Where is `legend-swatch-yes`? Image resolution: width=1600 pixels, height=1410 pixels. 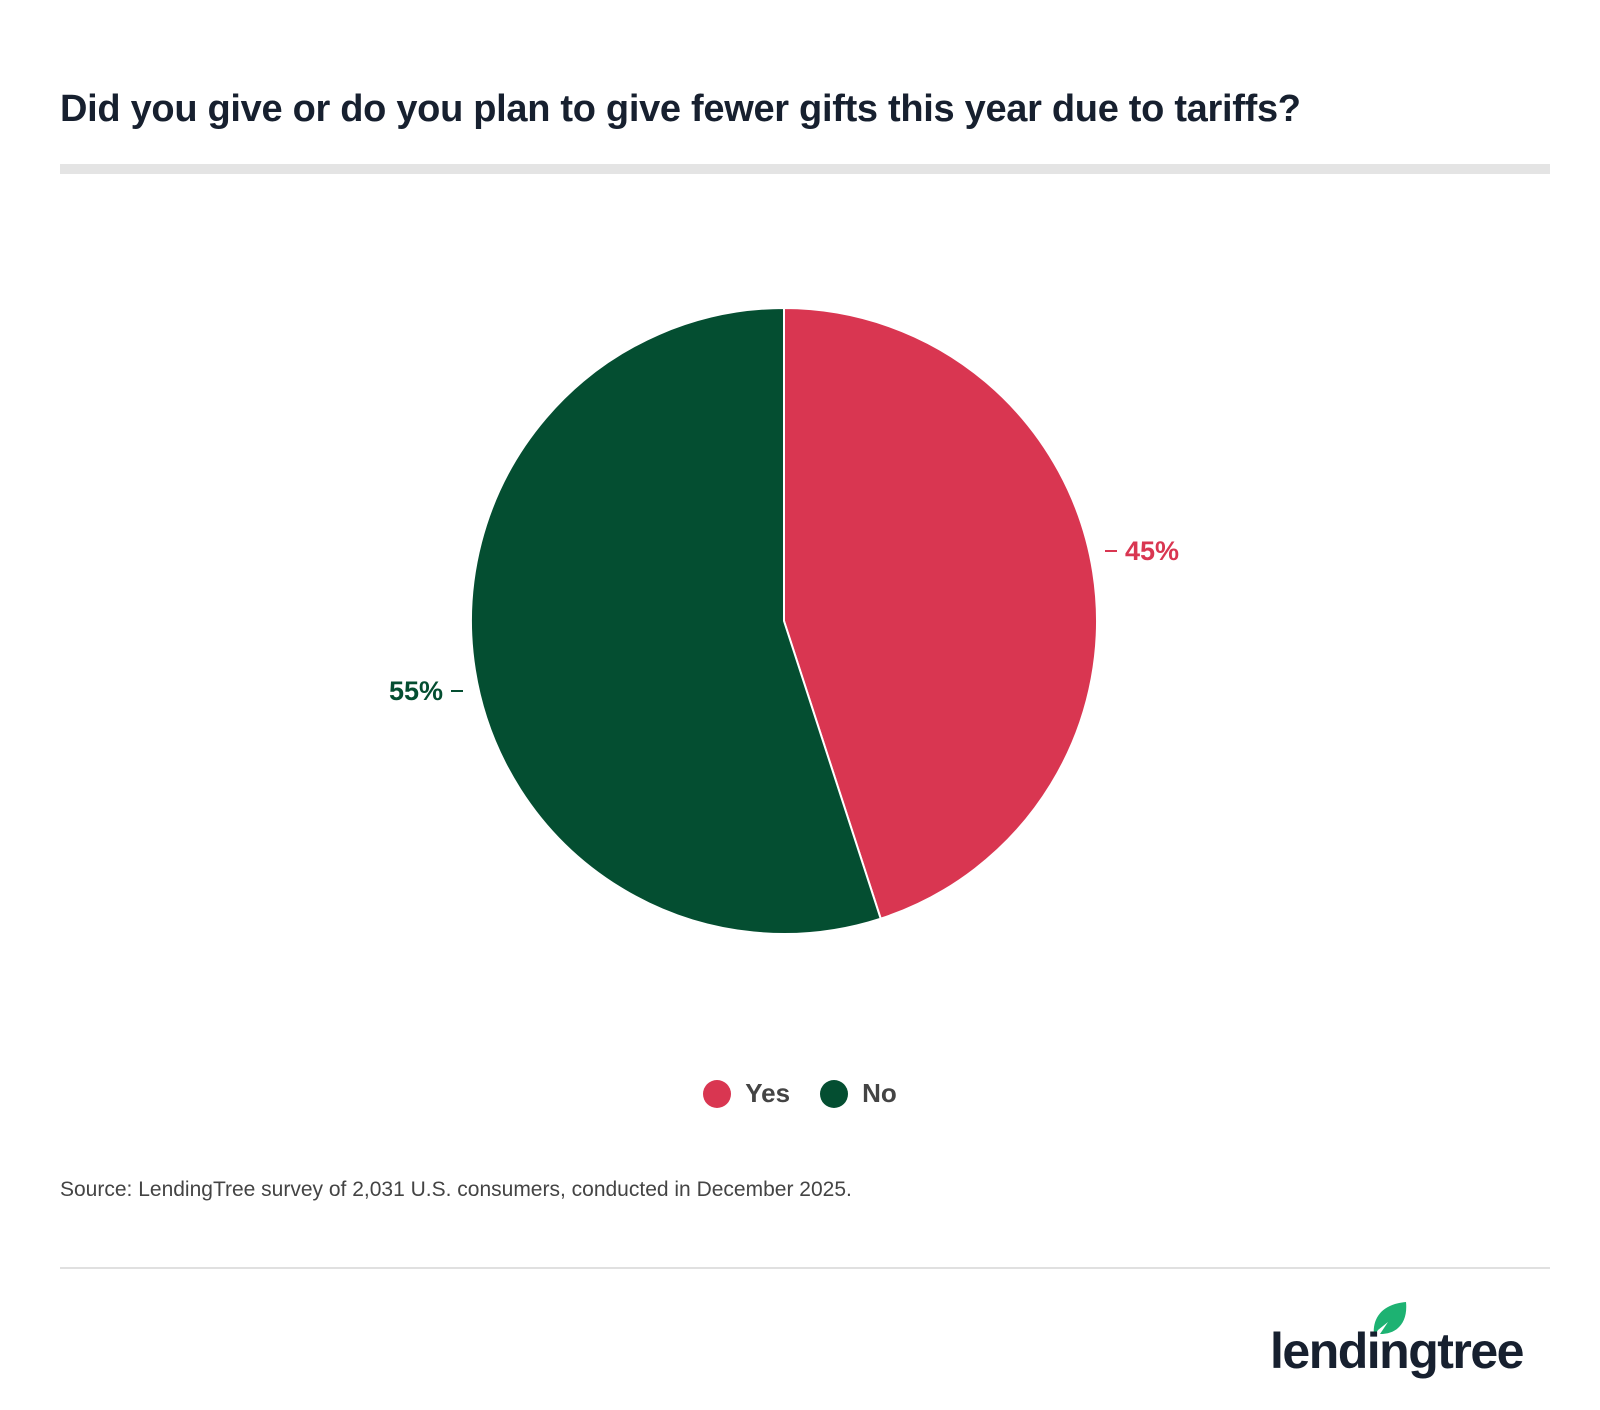
legend-swatch-yes is located at coordinates (717, 1093).